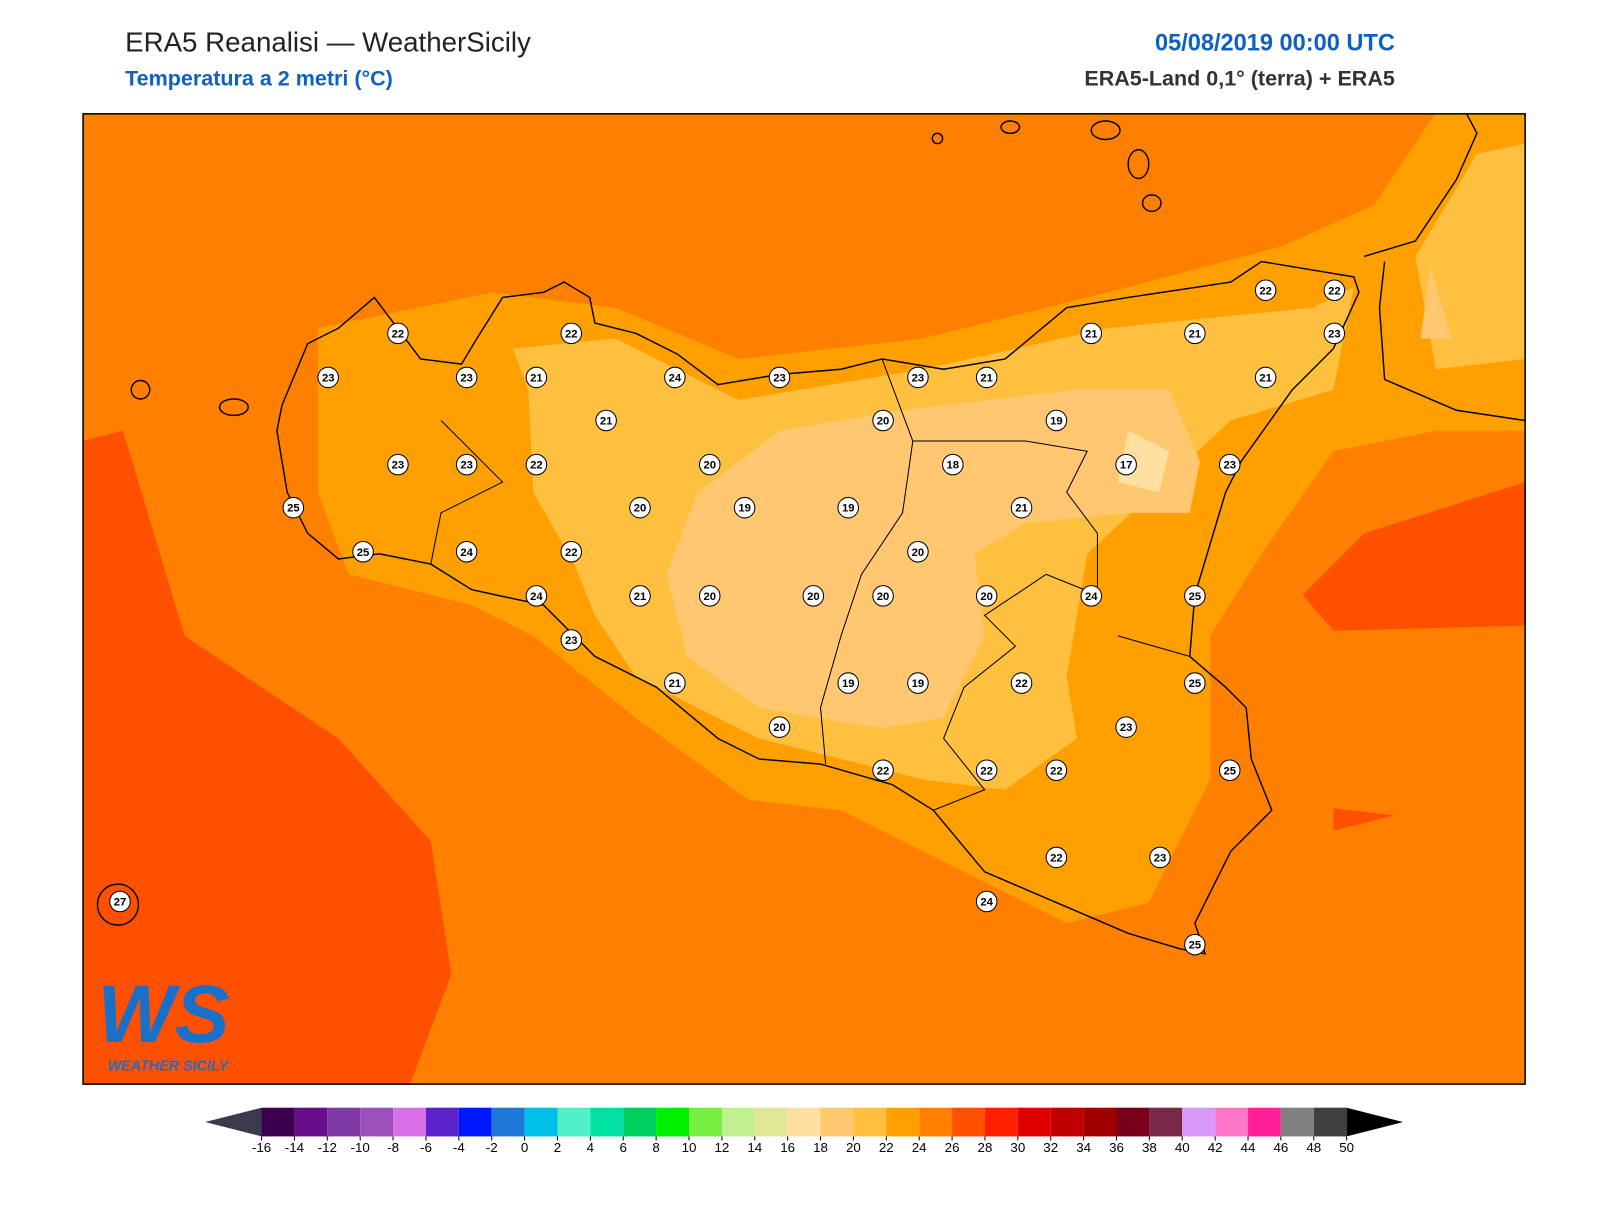 This screenshot has width=1600, height=1205. What do you see at coordinates (1215, 1147) in the screenshot?
I see `colorbar-tick-label: 42` at bounding box center [1215, 1147].